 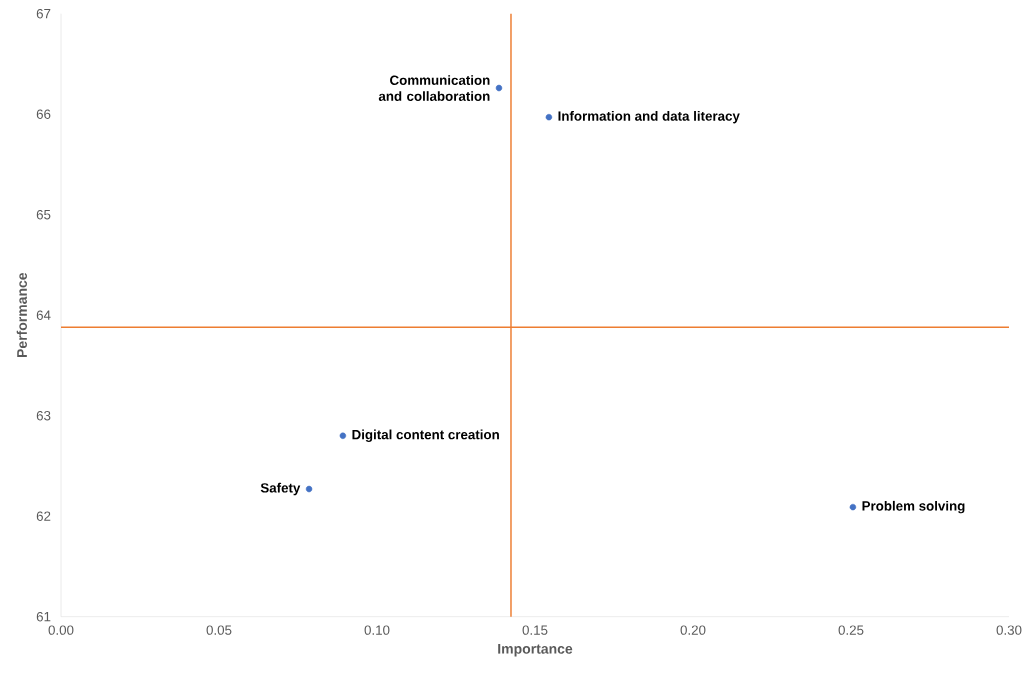 I want to click on x-axis-title: Importance, so click(x=535, y=650).